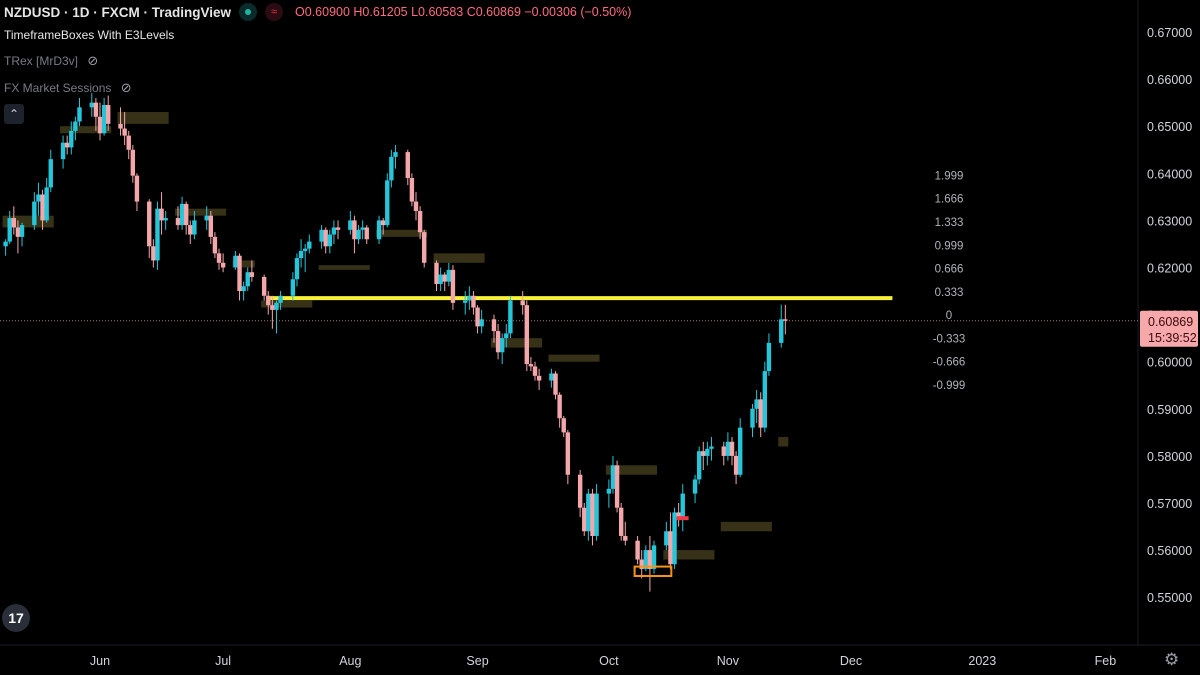 Image resolution: width=1200 pixels, height=675 pixels. What do you see at coordinates (1169, 80) in the screenshot?
I see `y-tick-label: 0.66000` at bounding box center [1169, 80].